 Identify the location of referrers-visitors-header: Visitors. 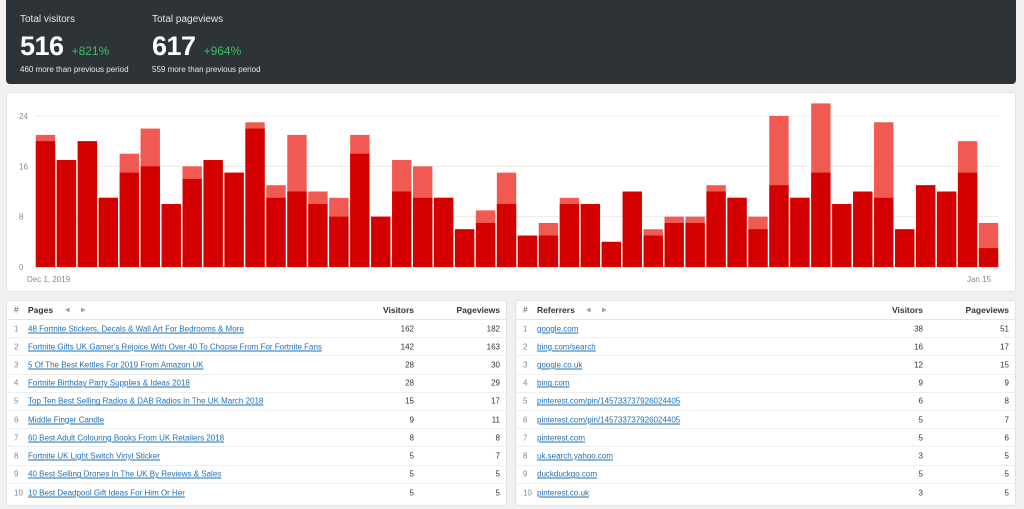
(907, 310).